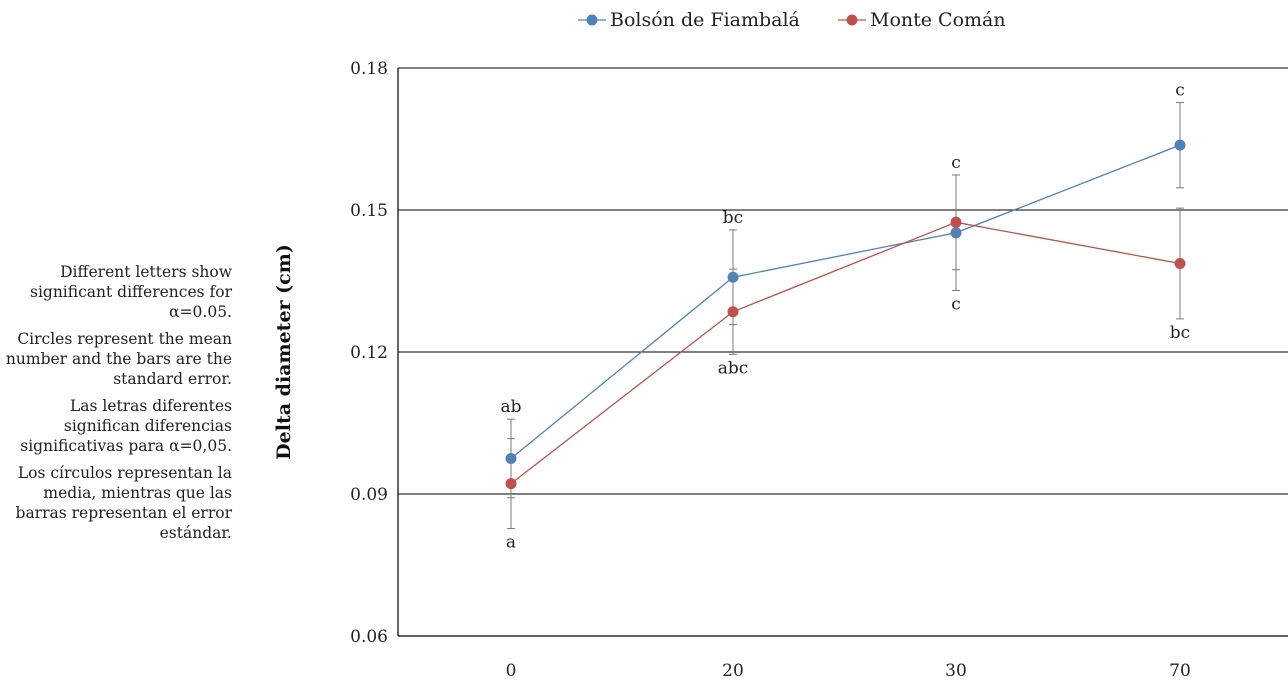 The height and width of the screenshot is (682, 1288). Describe the element at coordinates (369, 353) in the screenshot. I see `y-tick-label: 0.12` at that location.